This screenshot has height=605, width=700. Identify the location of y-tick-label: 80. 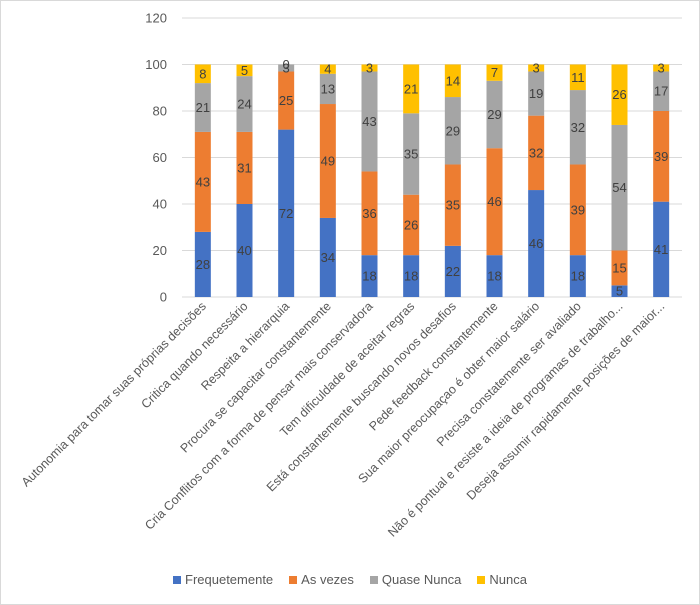
(160, 111).